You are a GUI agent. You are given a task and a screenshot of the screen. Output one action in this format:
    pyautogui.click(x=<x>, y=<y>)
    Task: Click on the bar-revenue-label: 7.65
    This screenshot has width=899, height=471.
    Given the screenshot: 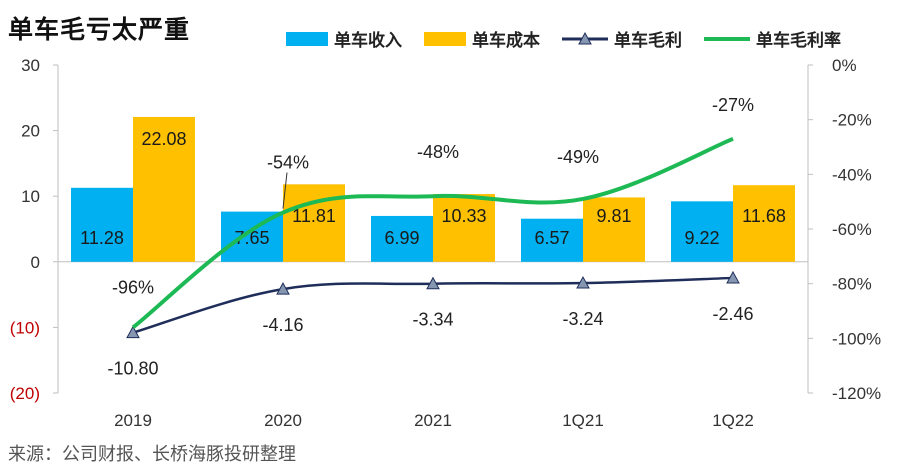 What is the action you would take?
    pyautogui.click(x=251, y=238)
    